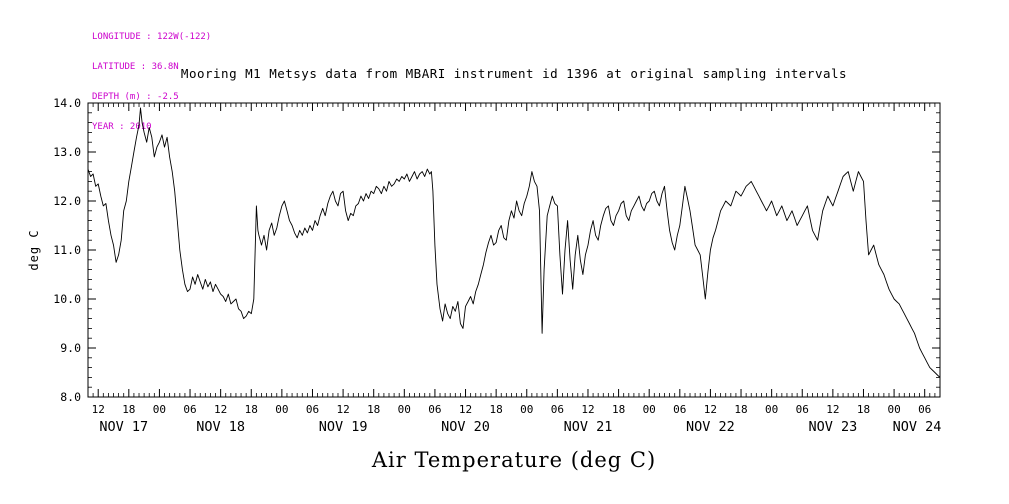 This screenshot has width=1009, height=504. I want to click on day-label: NOV 20, so click(465, 427).